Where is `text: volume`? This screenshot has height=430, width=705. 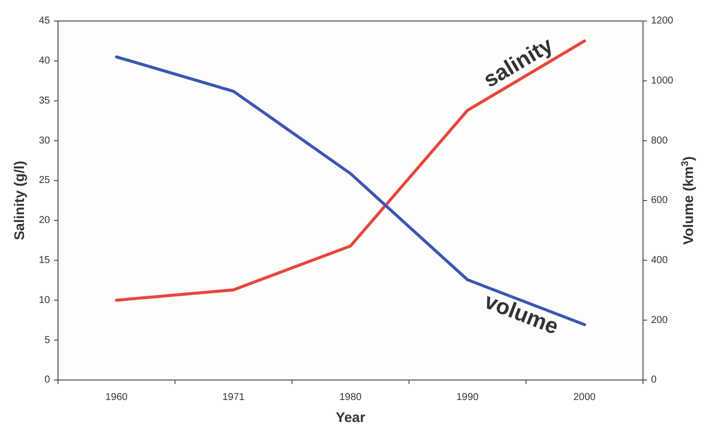 text: volume is located at coordinates (521, 314).